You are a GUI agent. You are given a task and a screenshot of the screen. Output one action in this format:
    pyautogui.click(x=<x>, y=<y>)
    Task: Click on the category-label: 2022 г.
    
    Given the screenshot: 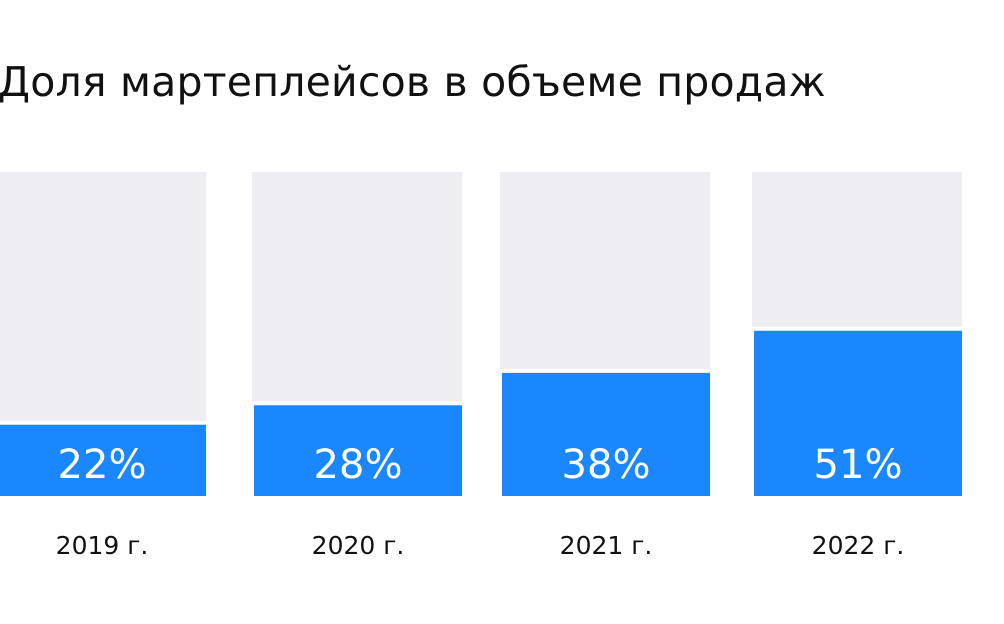 What is the action you would take?
    pyautogui.click(x=858, y=545)
    